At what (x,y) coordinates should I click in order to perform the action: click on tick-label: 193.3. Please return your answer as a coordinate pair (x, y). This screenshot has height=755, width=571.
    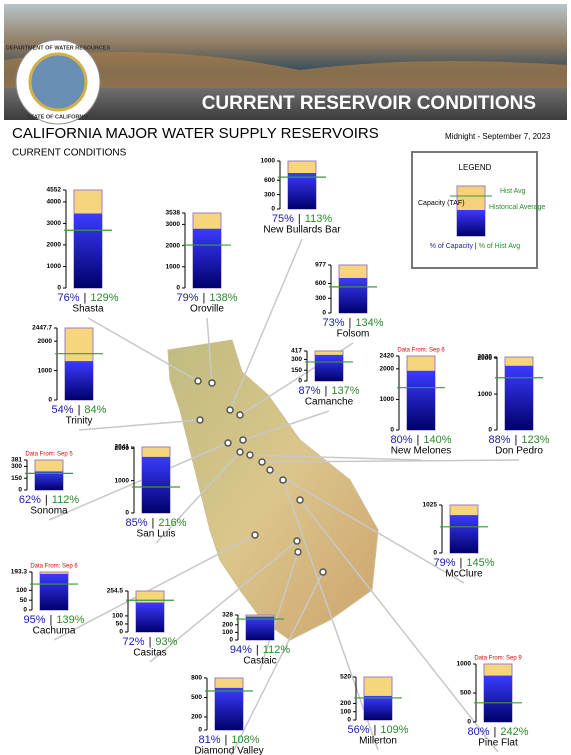
    Looking at the image, I should click on (19, 572).